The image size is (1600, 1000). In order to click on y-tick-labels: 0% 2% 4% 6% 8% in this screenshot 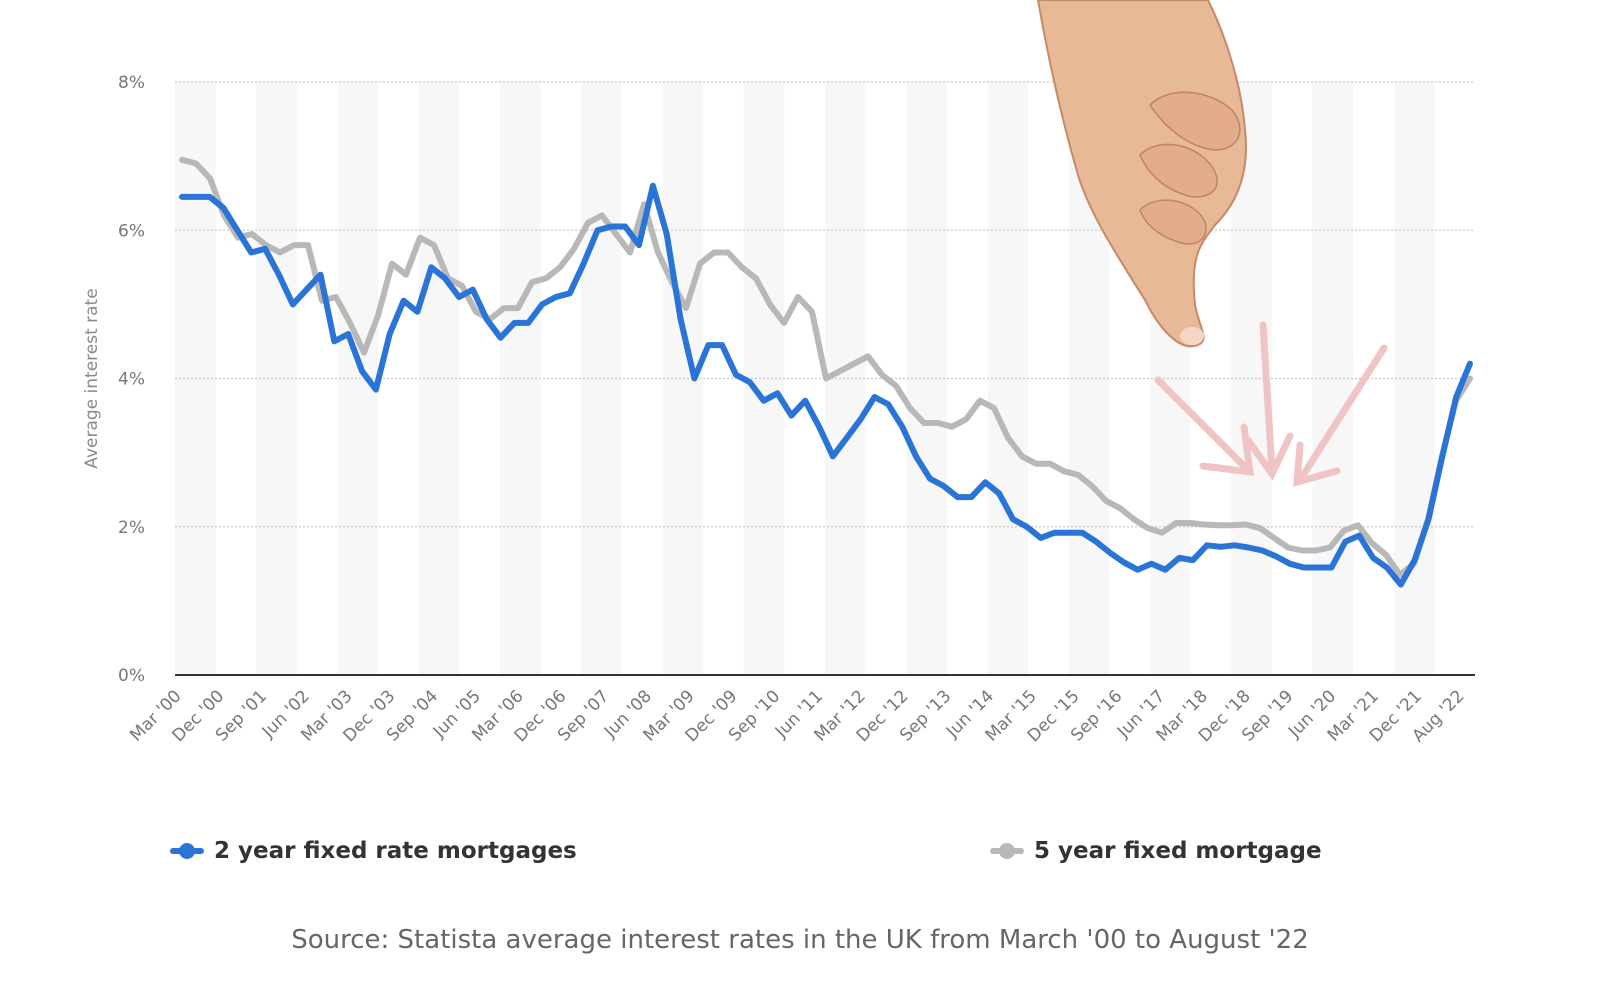, I will do `click(131, 379)`.